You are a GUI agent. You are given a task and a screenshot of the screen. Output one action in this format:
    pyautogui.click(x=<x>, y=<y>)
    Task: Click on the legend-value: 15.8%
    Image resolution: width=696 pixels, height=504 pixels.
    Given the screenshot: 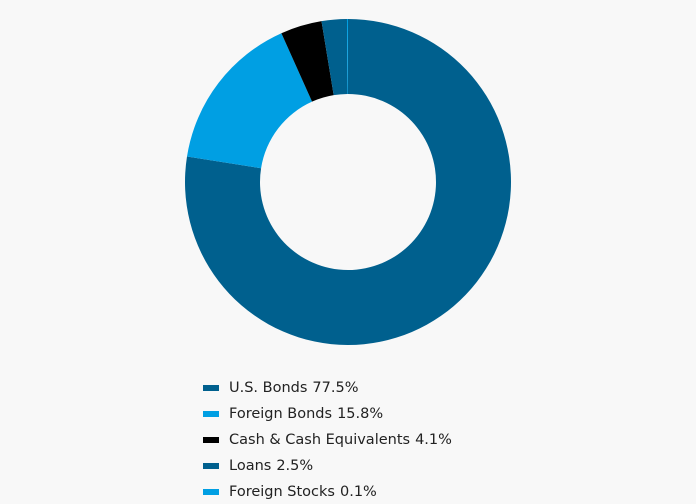 What is the action you would take?
    pyautogui.click(x=360, y=414)
    